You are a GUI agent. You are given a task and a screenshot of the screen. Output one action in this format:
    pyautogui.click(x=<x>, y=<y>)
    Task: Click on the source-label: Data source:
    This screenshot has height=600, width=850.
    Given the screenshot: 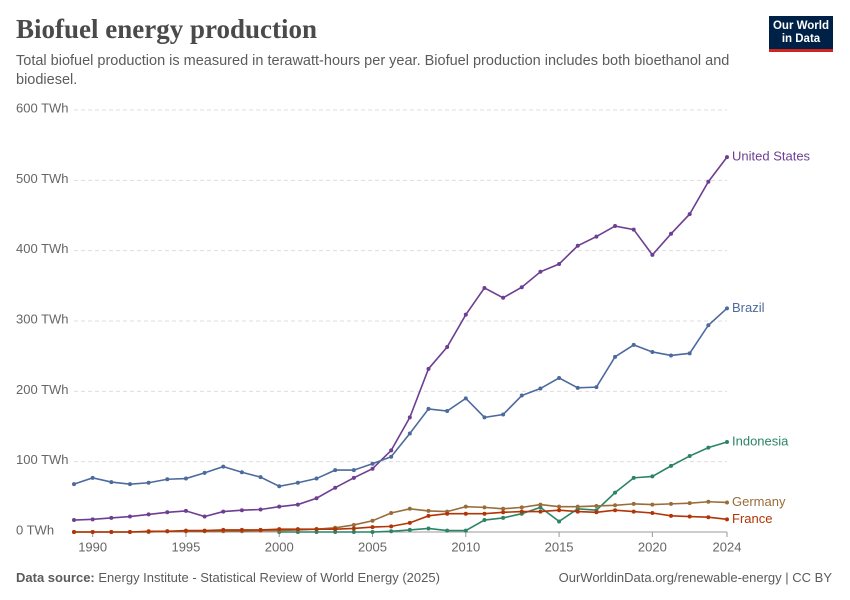 What is the action you would take?
    pyautogui.click(x=55, y=577)
    